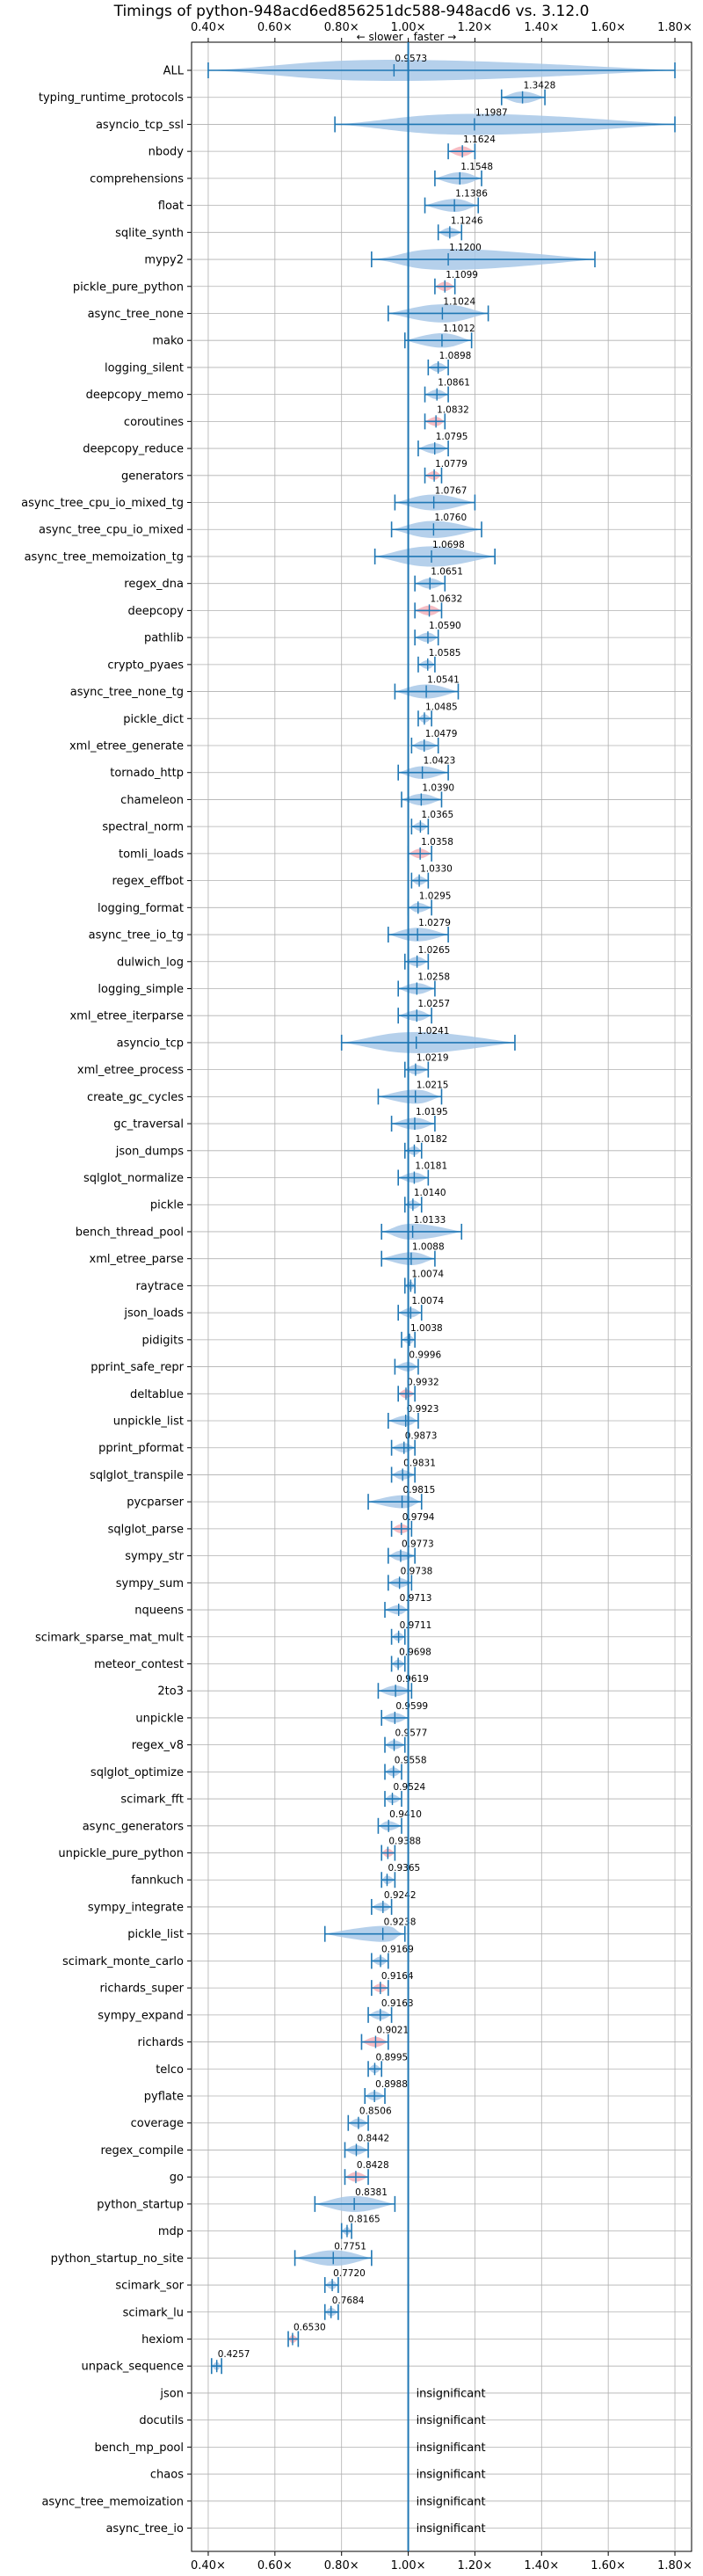  I want to click on benchmark-label: regex_compile, so click(142, 2151).